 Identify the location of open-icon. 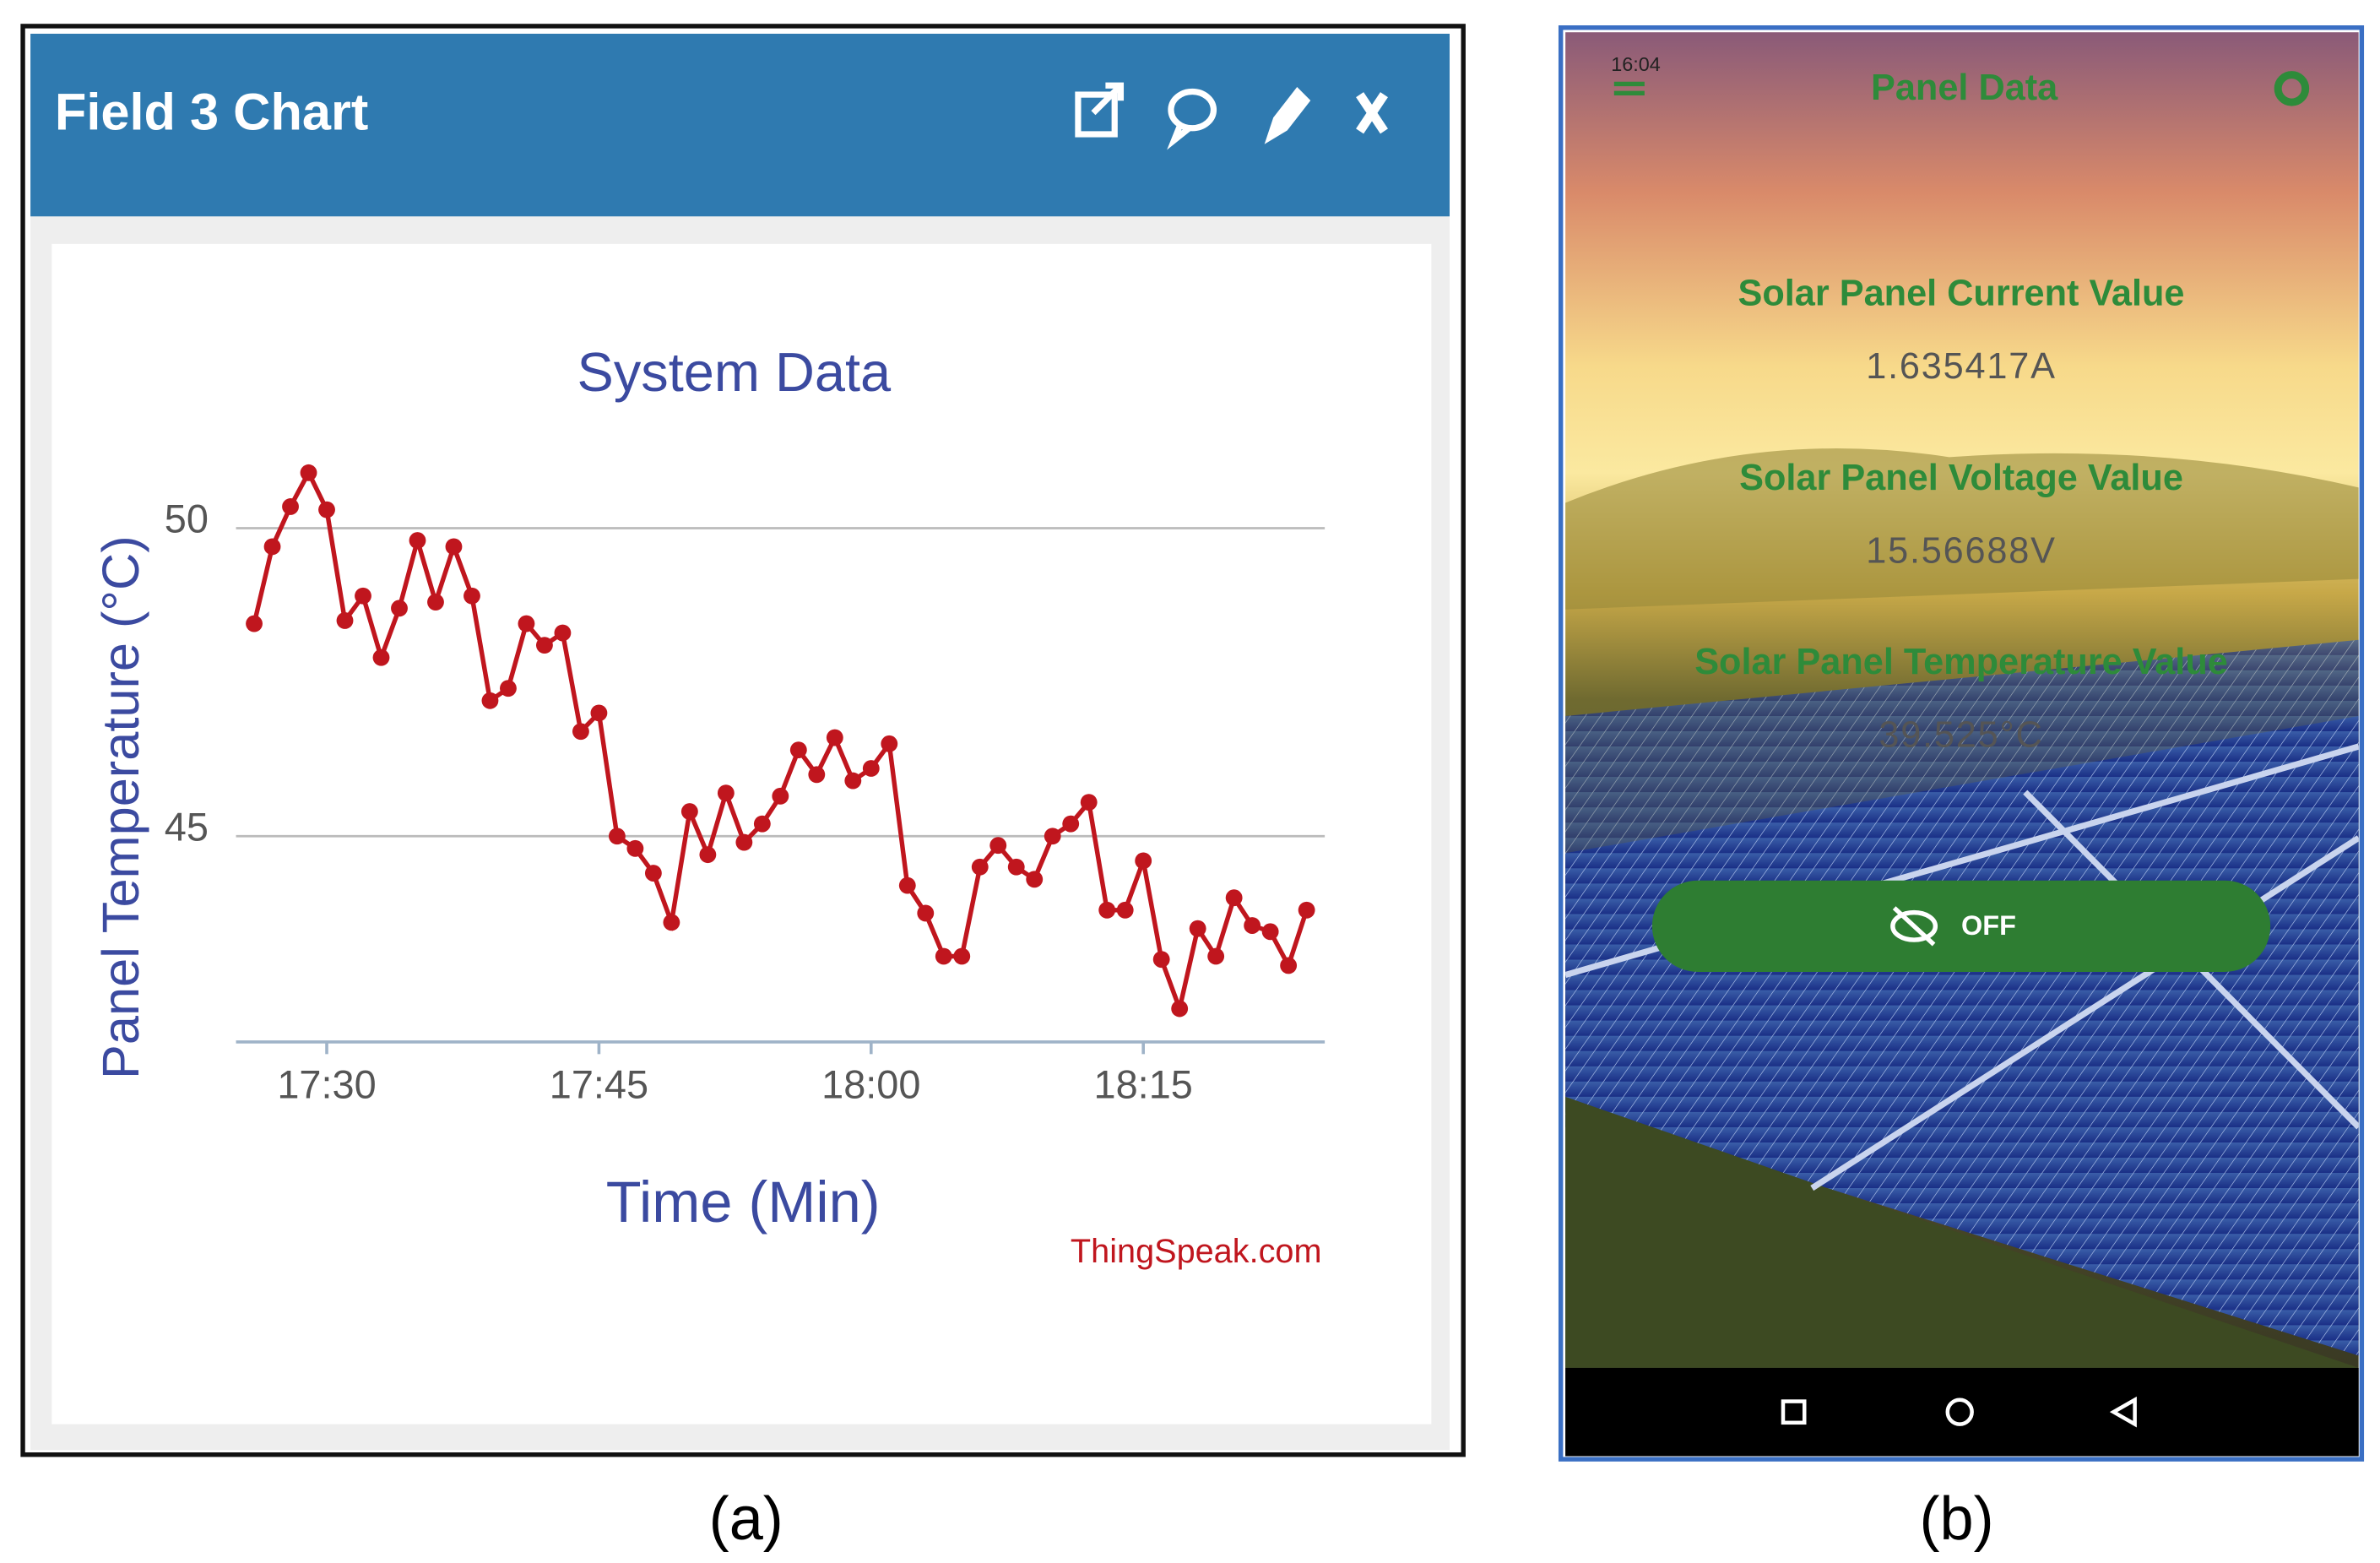
(1100, 110).